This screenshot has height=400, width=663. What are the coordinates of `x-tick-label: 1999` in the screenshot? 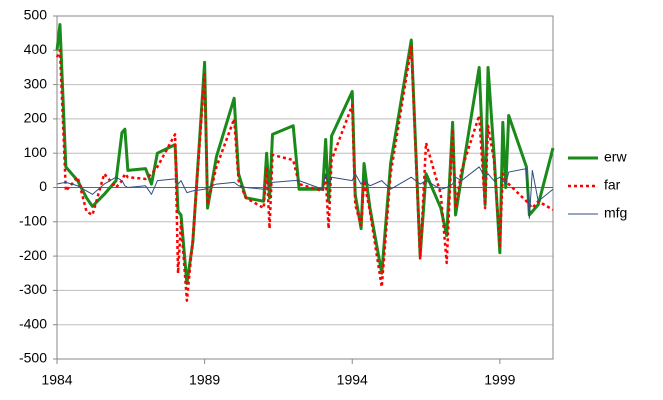 It's located at (499, 380).